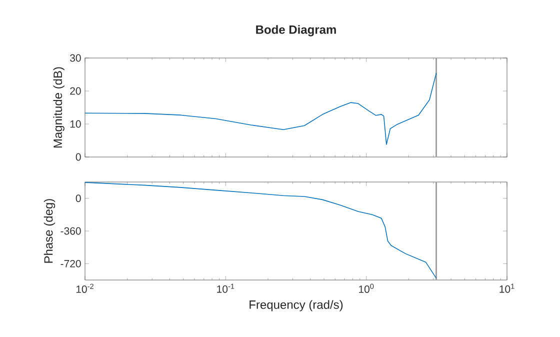 The width and height of the screenshot is (560, 337). I want to click on y-tick-label: 10, so click(75, 124).